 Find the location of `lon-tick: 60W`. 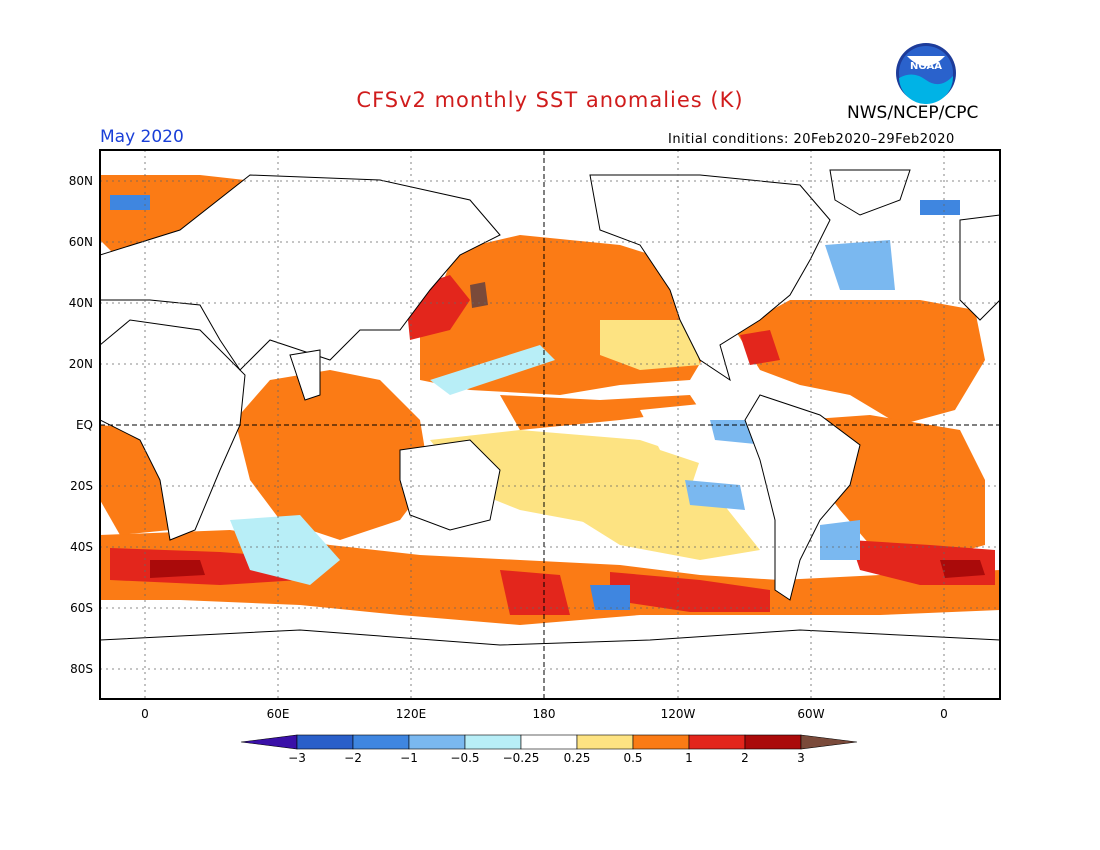

lon-tick: 60W is located at coordinates (810, 714).